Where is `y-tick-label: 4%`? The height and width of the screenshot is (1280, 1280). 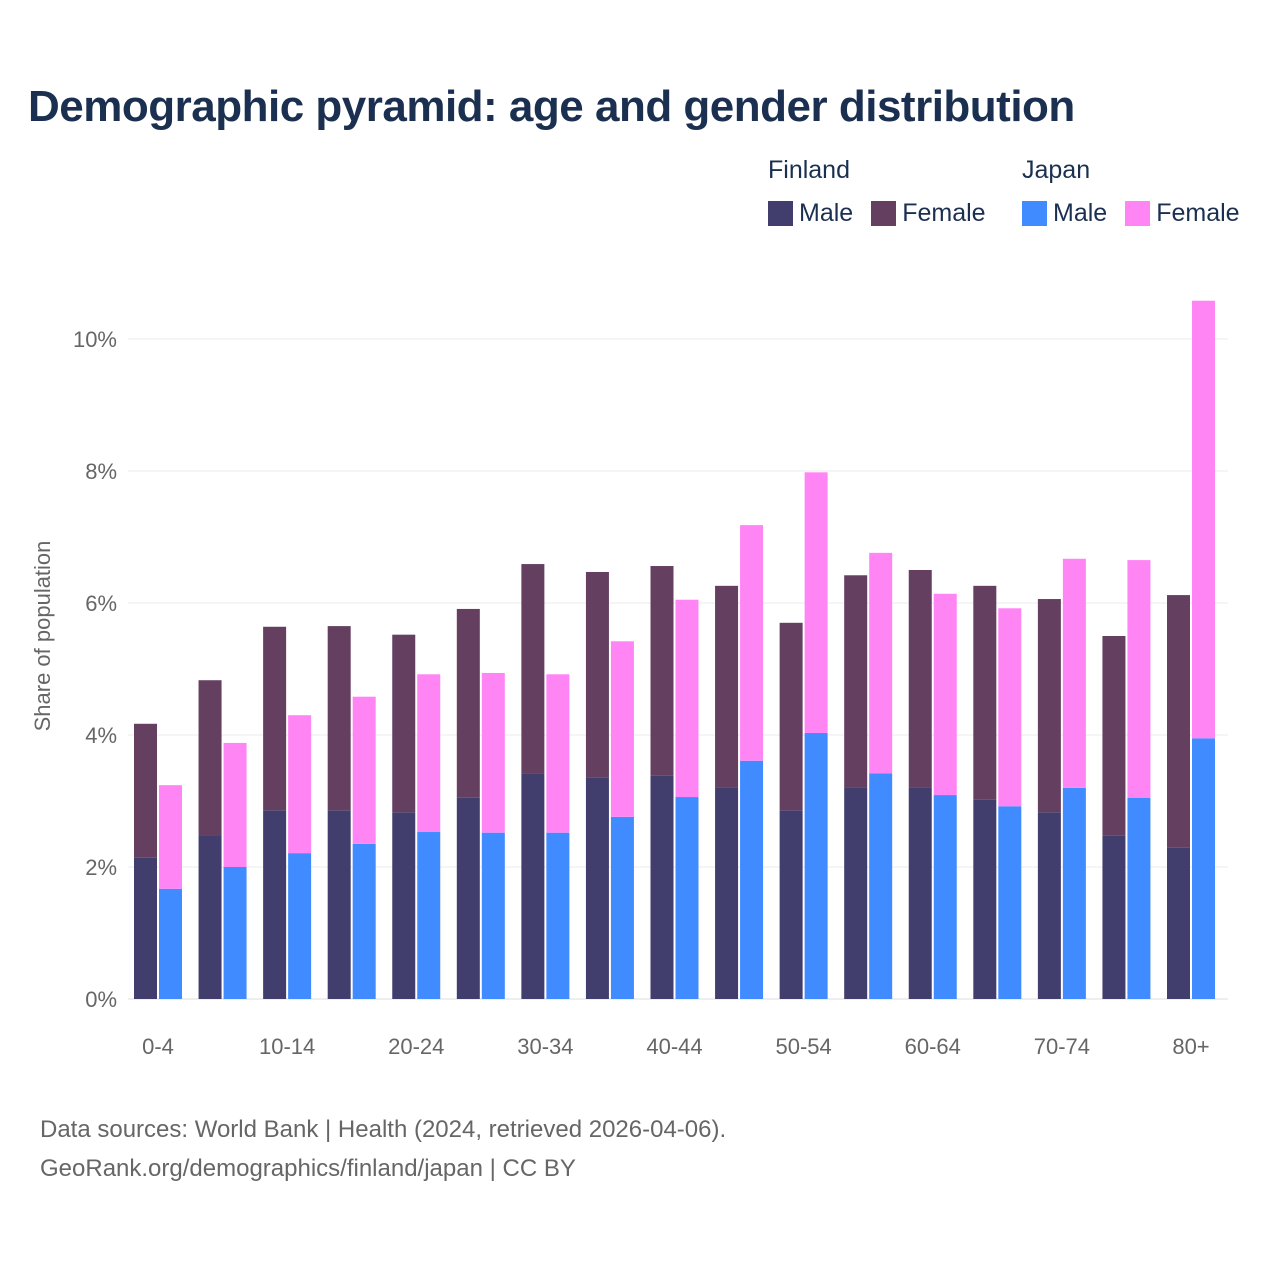
y-tick-label: 4% is located at coordinates (101, 735).